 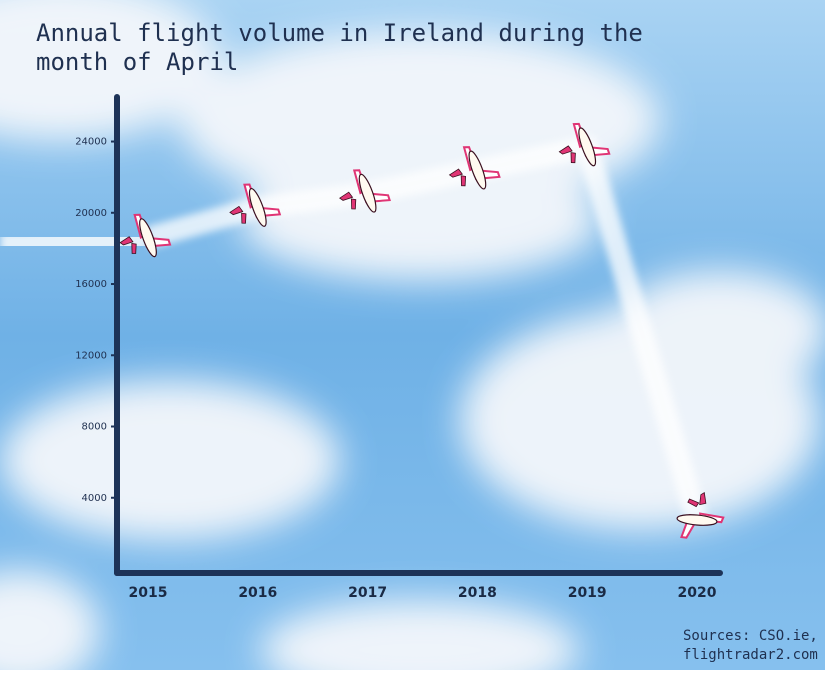 What do you see at coordinates (367, 593) in the screenshot?
I see `x-tick-label: 2017` at bounding box center [367, 593].